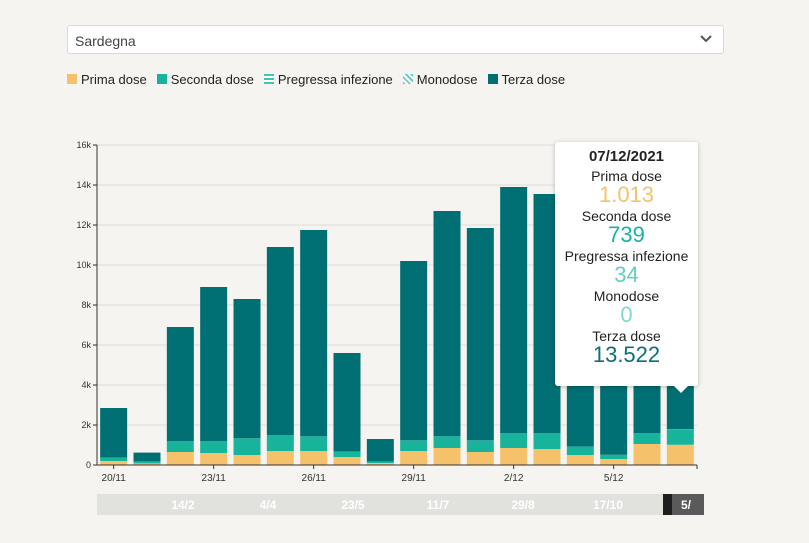 The height and width of the screenshot is (543, 809). What do you see at coordinates (268, 79) in the screenshot?
I see `legend-swatch-pregressa-infezione` at bounding box center [268, 79].